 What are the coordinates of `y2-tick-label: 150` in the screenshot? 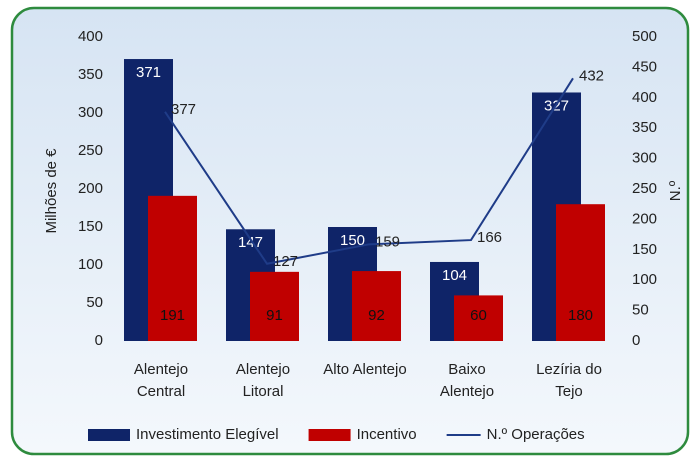 It's located at (644, 249).